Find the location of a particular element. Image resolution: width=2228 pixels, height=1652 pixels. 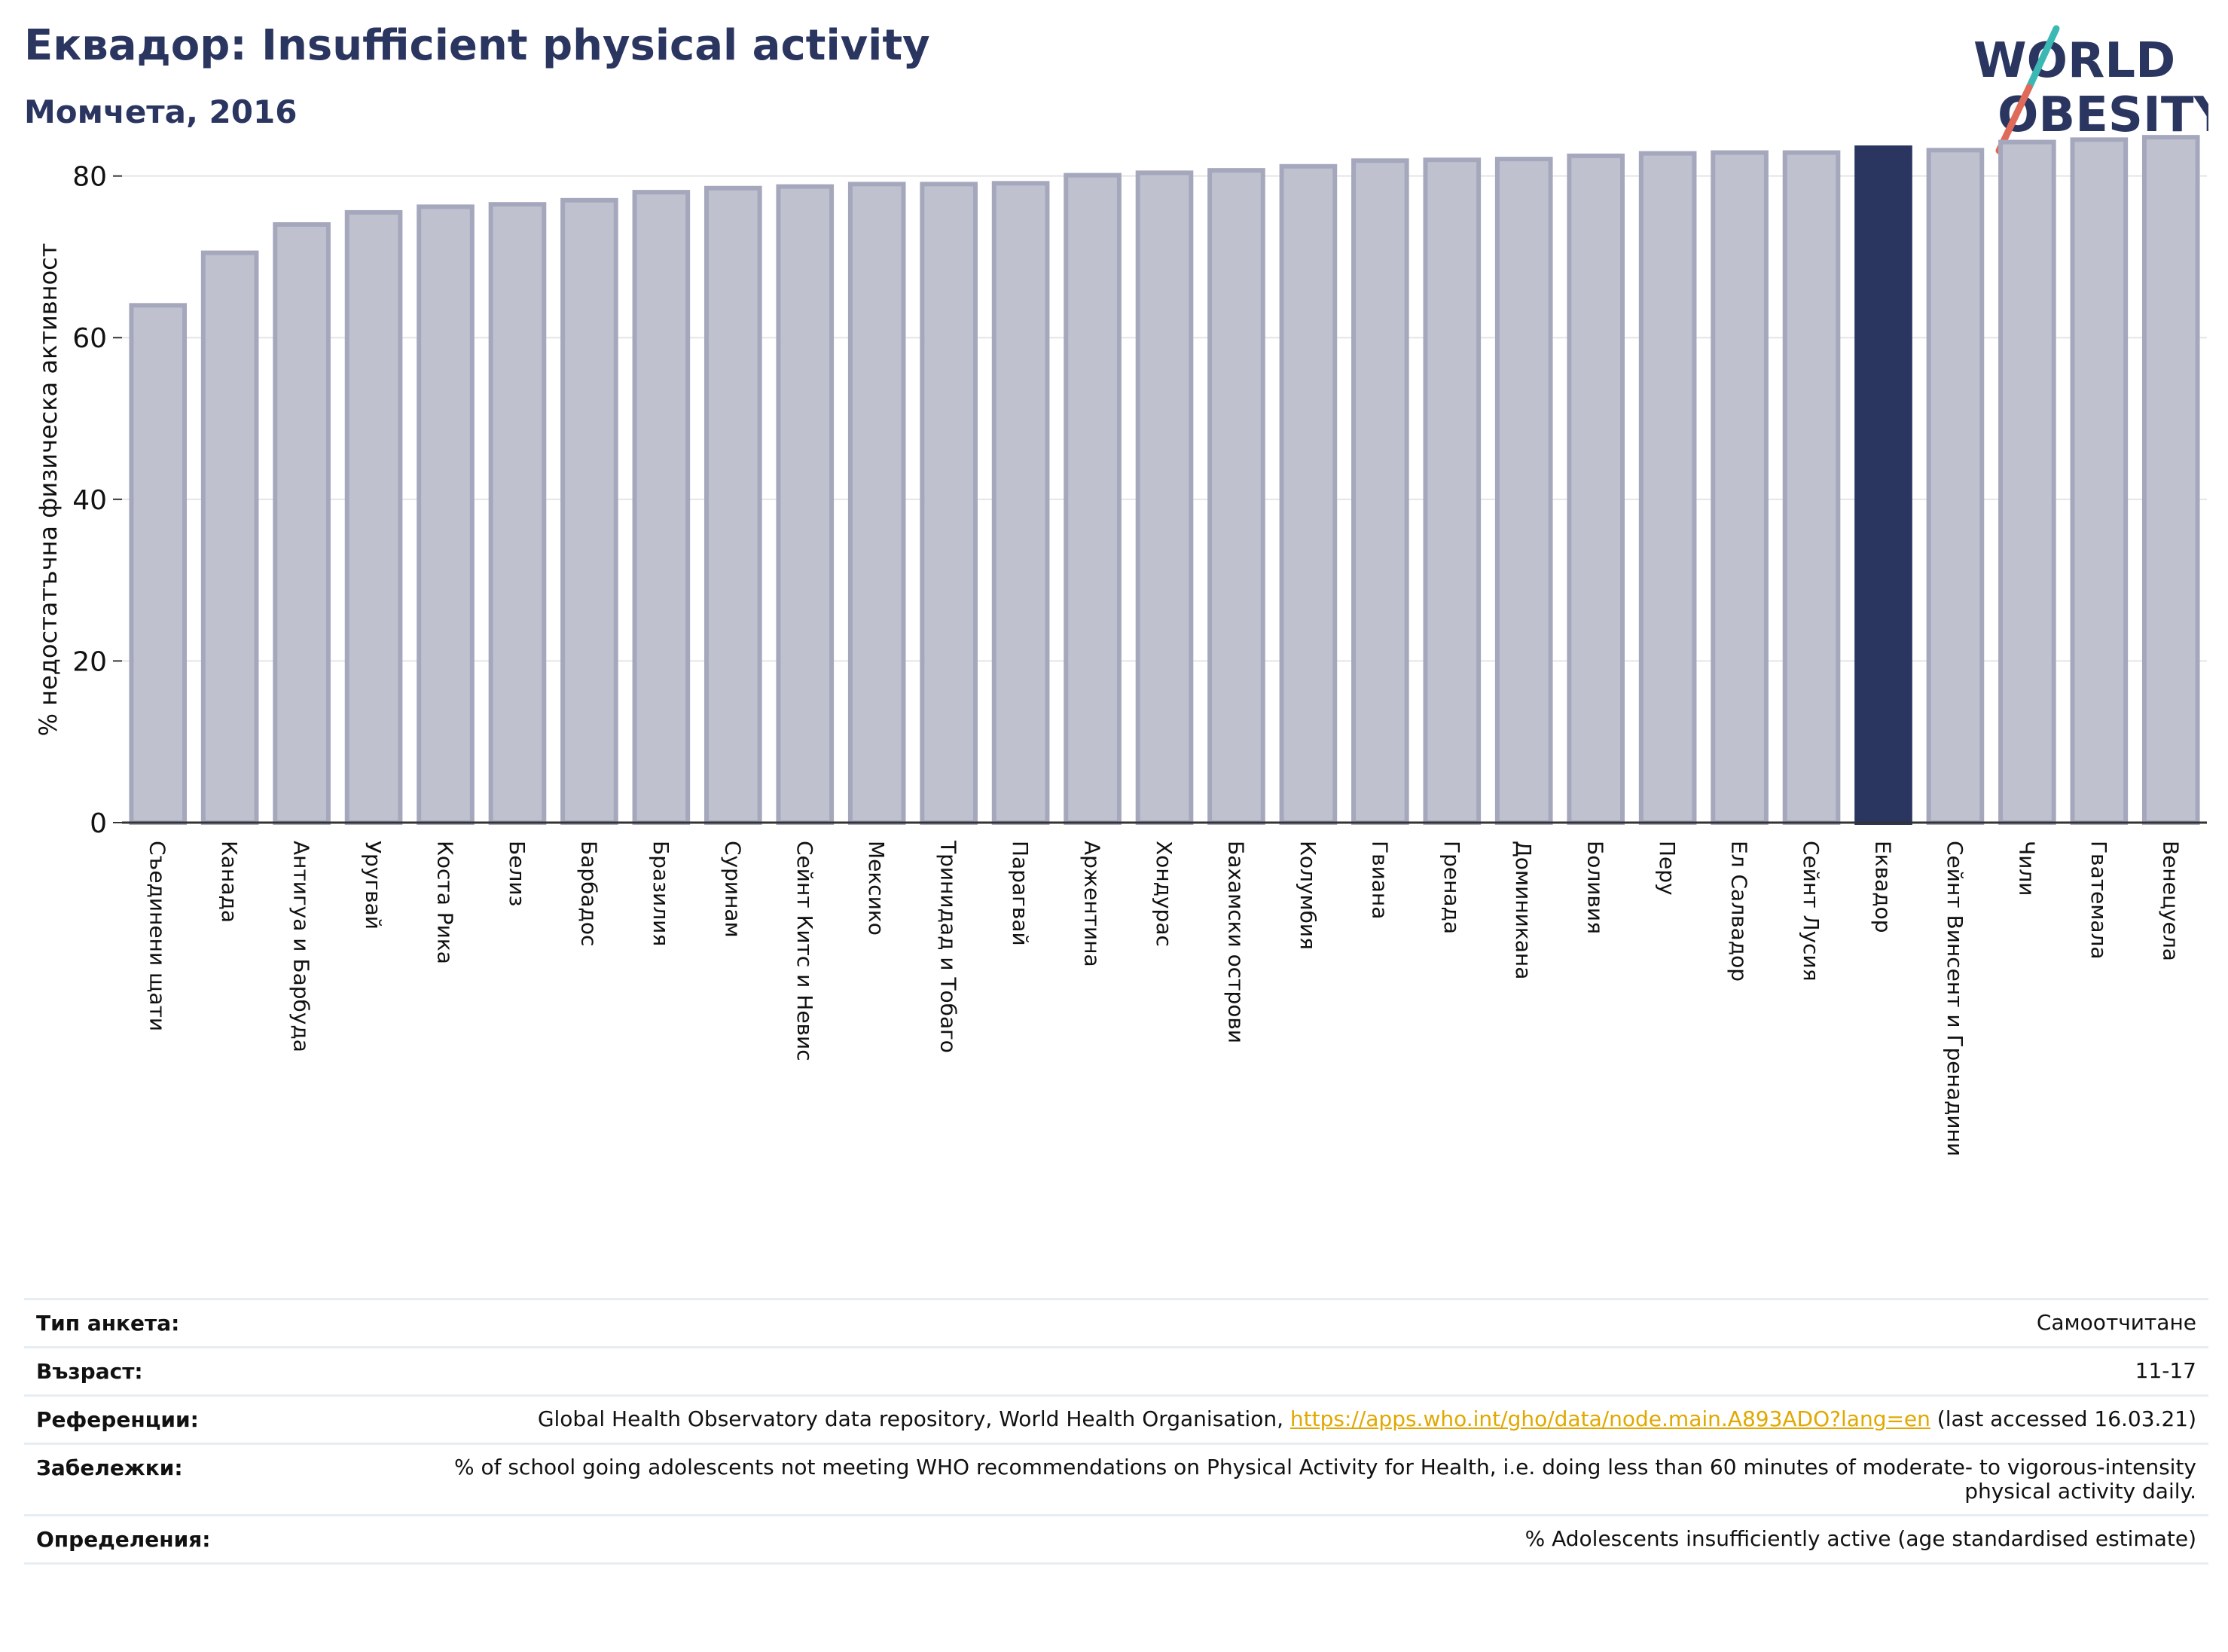

info-row-age: Възраст: 11-17 is located at coordinates (1116, 1371).